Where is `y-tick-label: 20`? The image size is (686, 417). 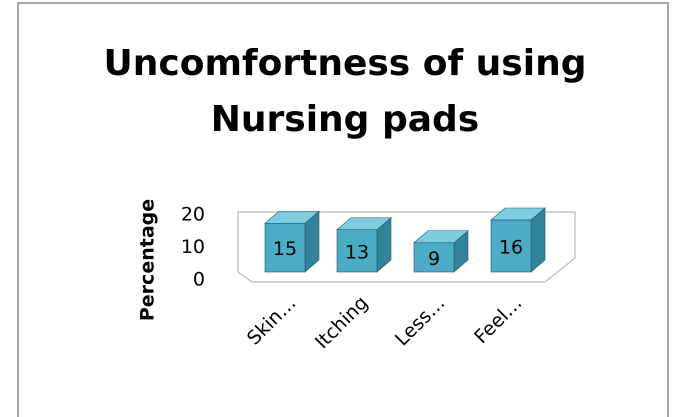 y-tick-label: 20 is located at coordinates (193, 215).